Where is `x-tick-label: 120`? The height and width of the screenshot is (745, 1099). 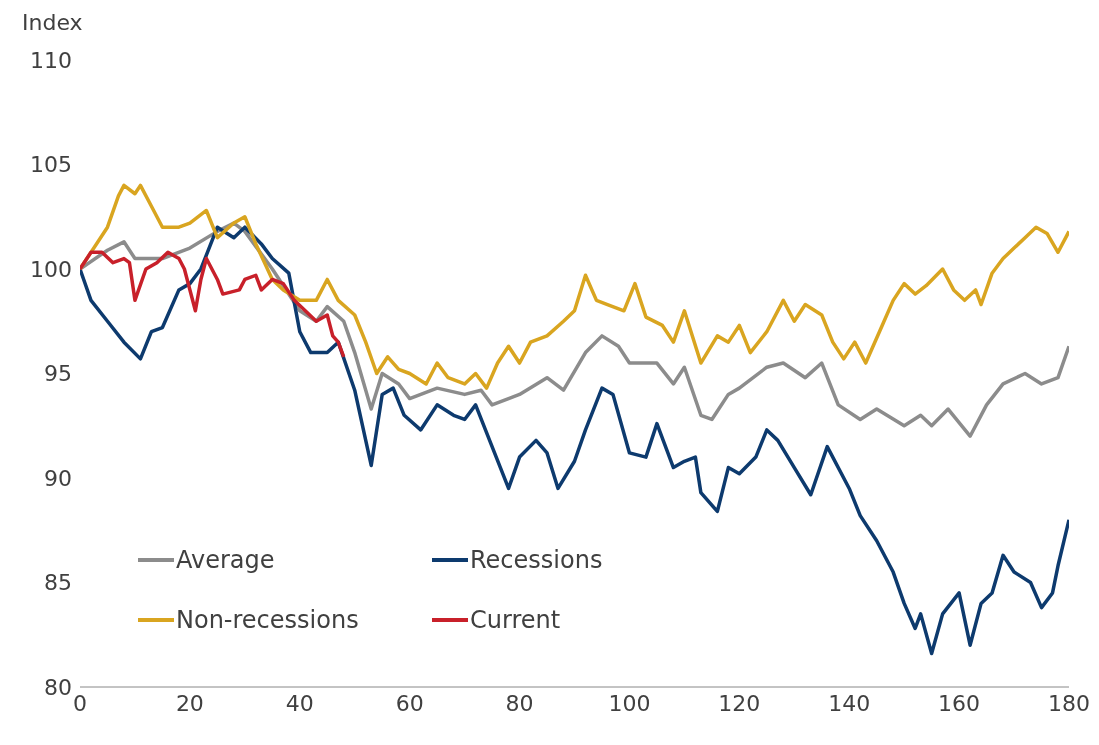
x-tick-label: 120 is located at coordinates (739, 703).